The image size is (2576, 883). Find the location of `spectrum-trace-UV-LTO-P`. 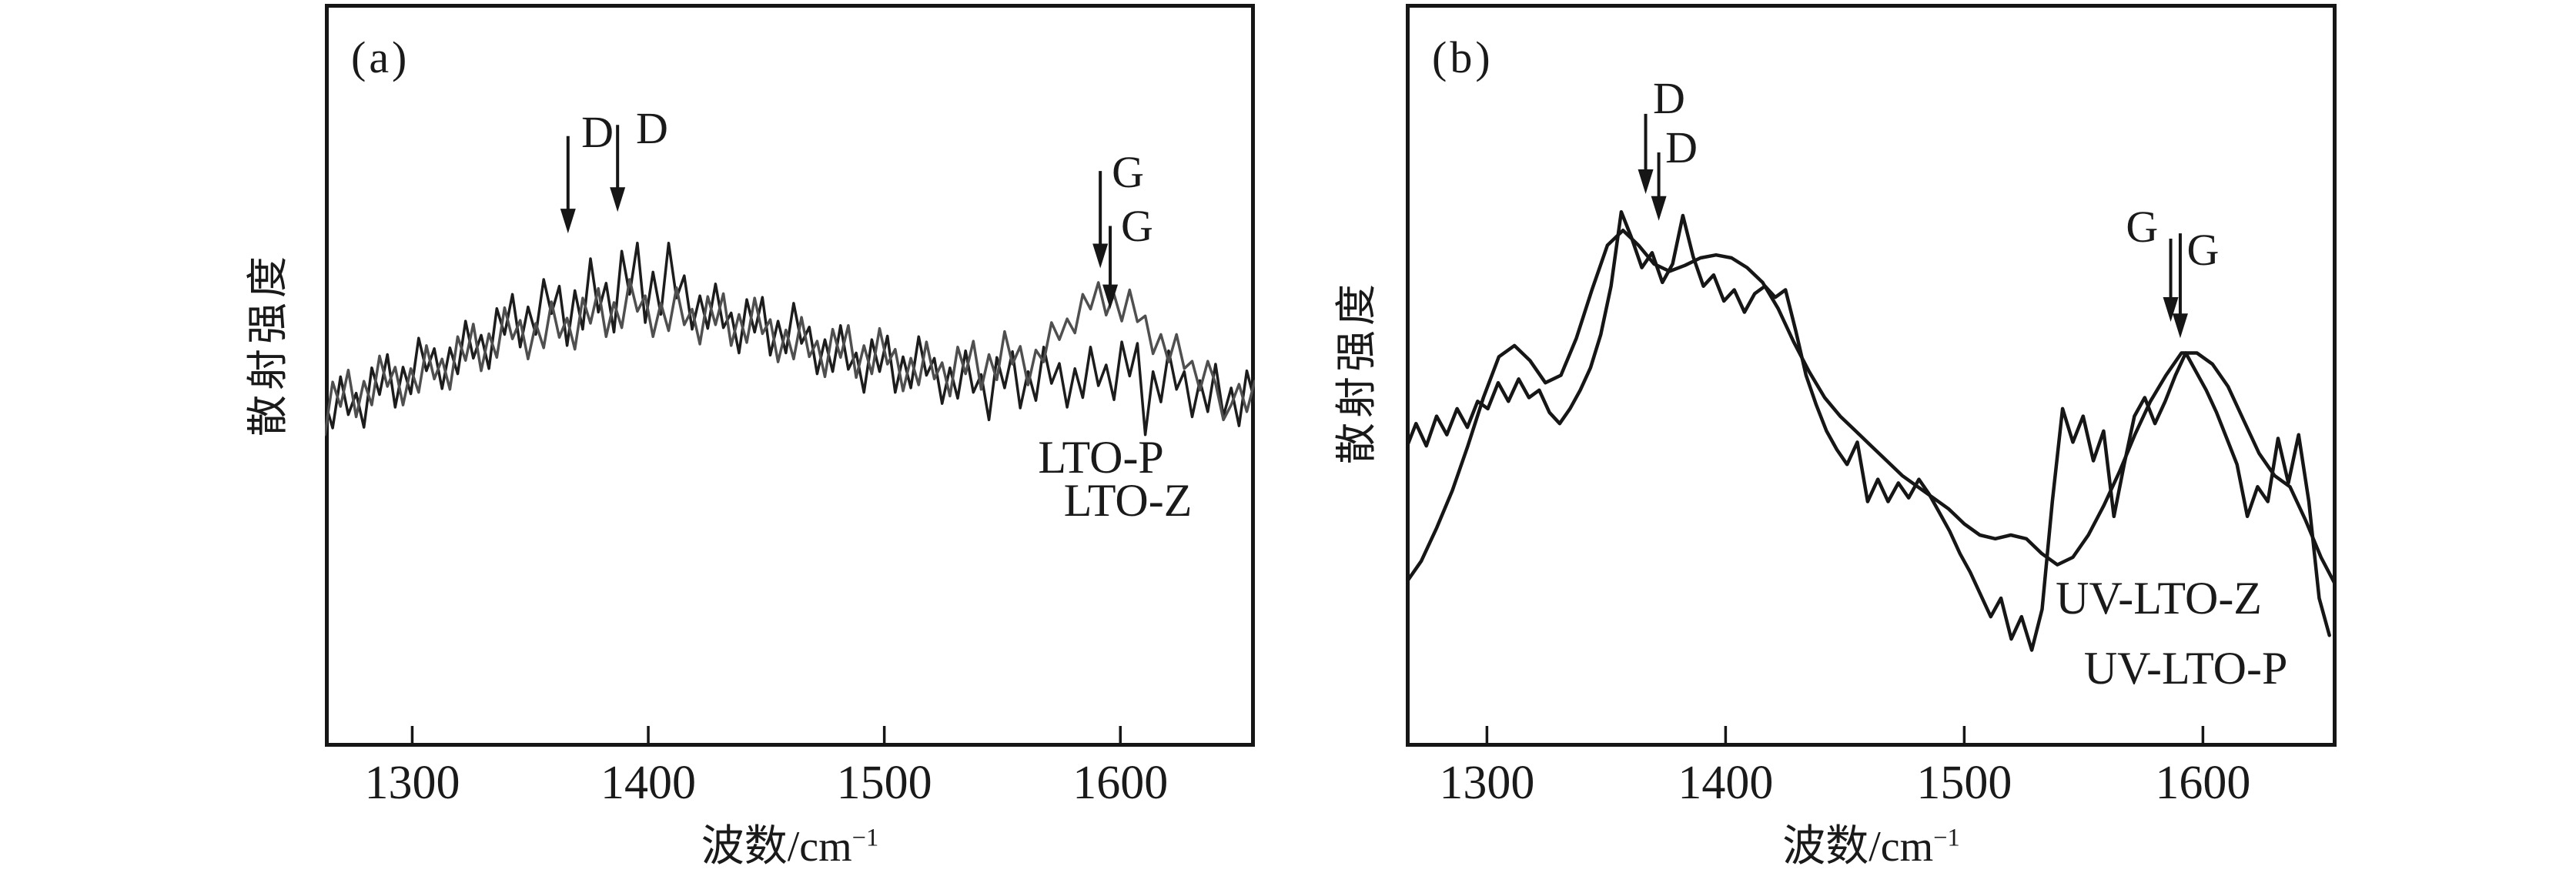

spectrum-trace-UV-LTO-P is located at coordinates (1872, 409).